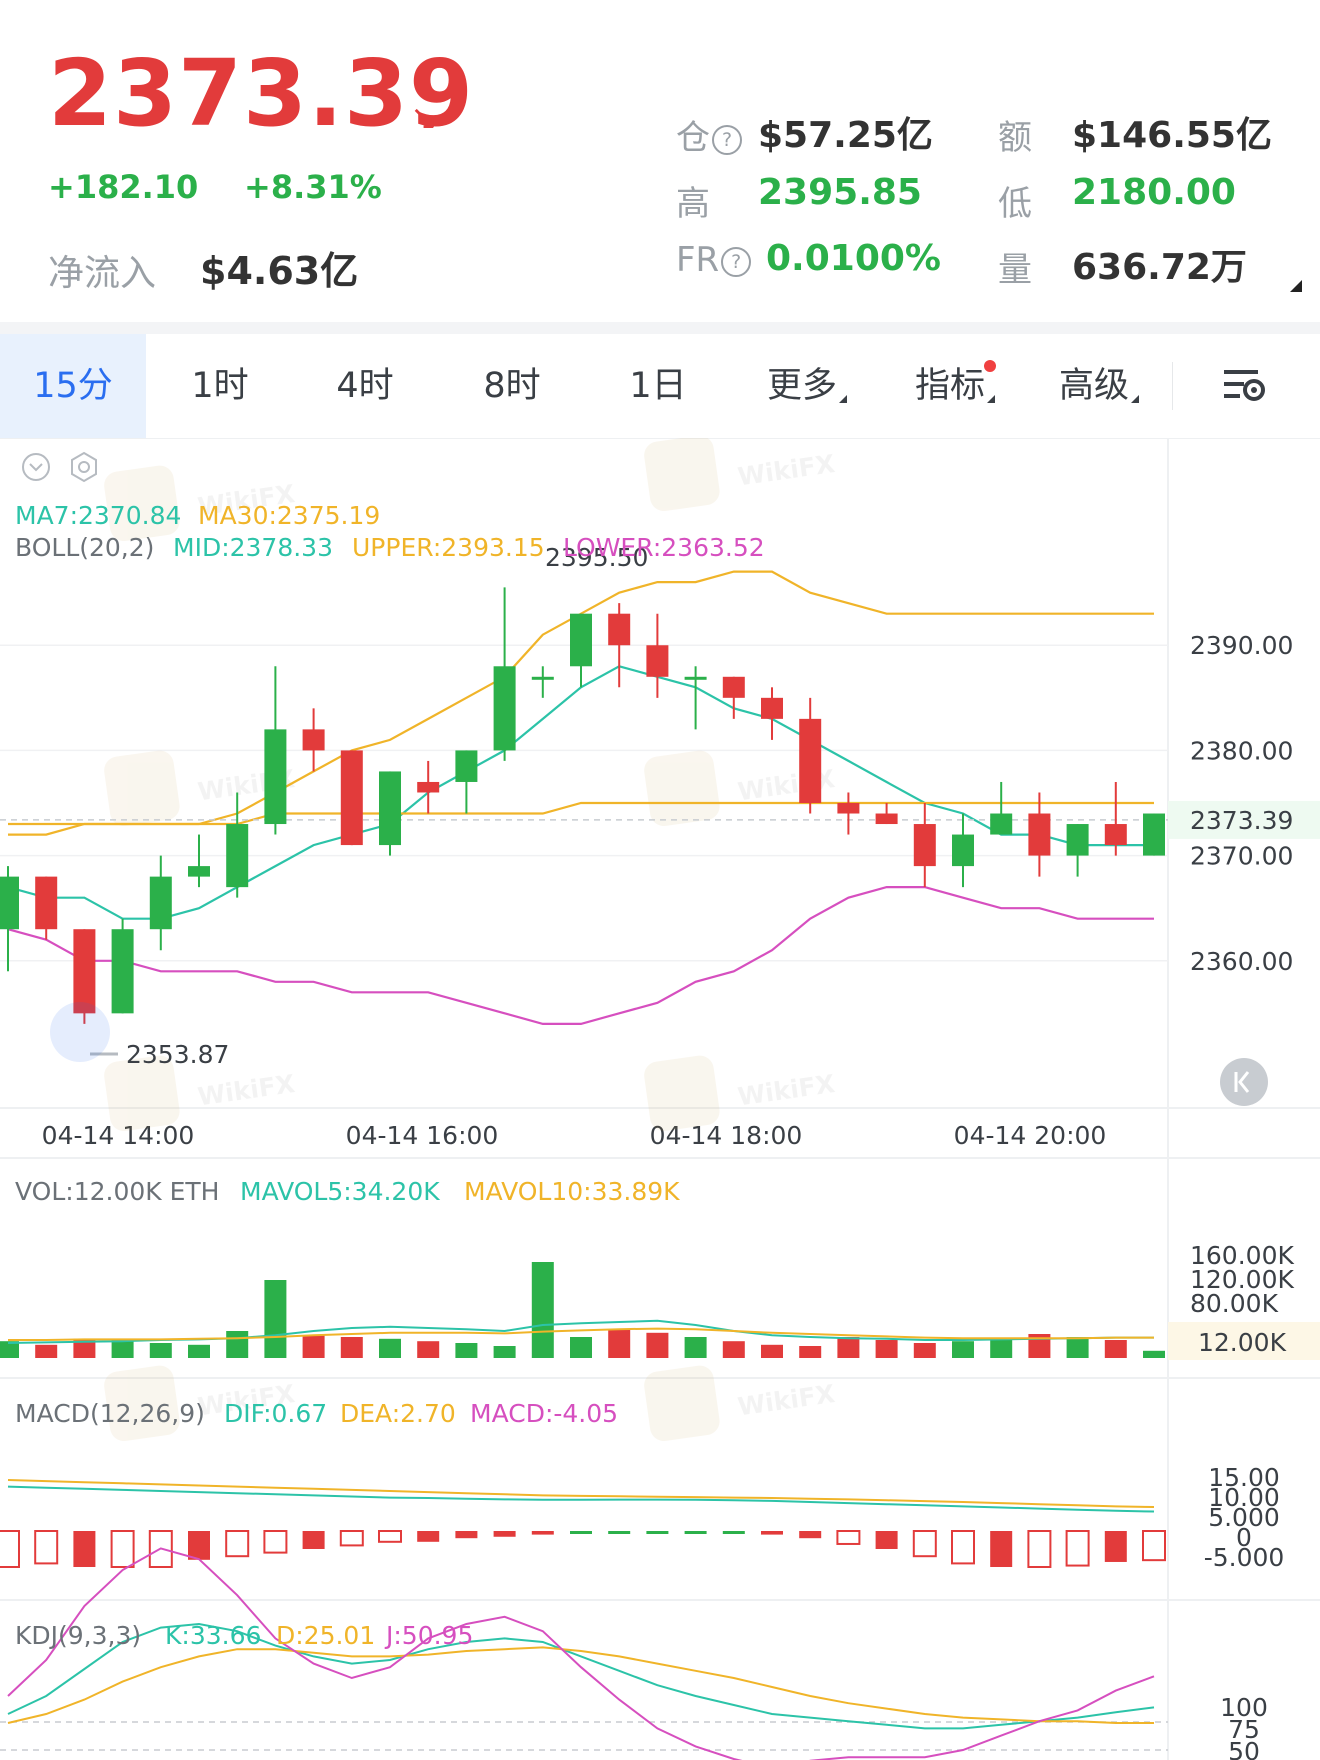  I want to click on tab-indicators: 指标, so click(955, 386).